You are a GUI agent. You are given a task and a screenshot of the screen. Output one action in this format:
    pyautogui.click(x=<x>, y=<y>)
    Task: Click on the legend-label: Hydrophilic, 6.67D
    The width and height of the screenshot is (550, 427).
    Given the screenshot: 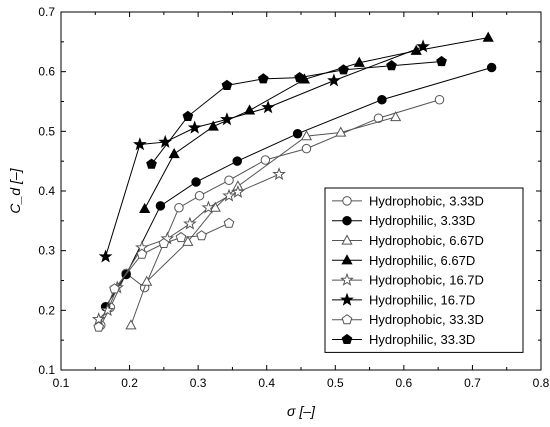 What is the action you would take?
    pyautogui.click(x=422, y=260)
    